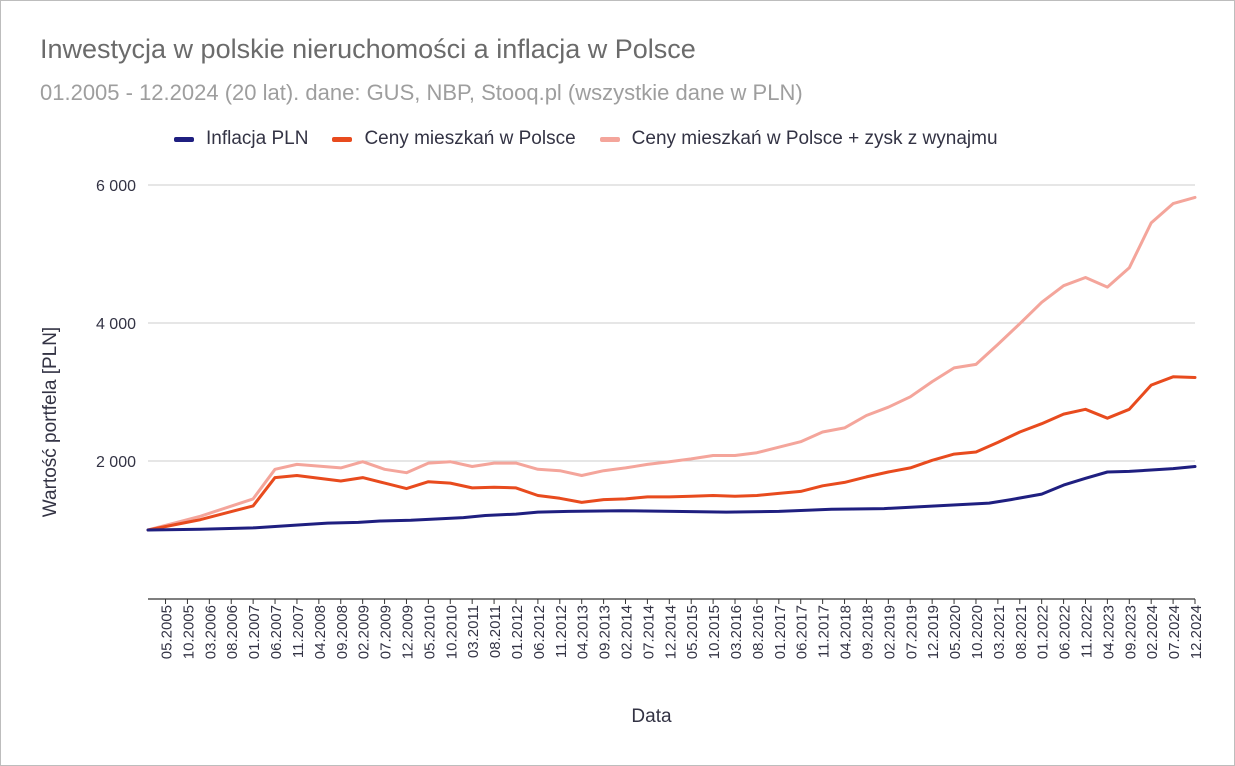 The image size is (1235, 766). What do you see at coordinates (210, 632) in the screenshot?
I see `x-tick-label: 03.2006` at bounding box center [210, 632].